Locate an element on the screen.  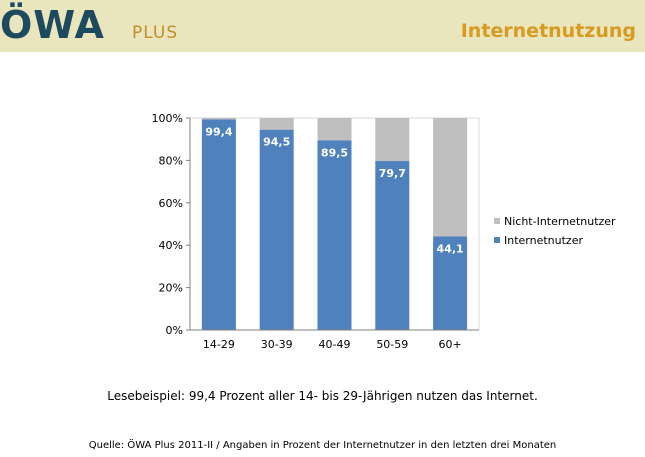
x-tick-label: 40-49 is located at coordinates (335, 344).